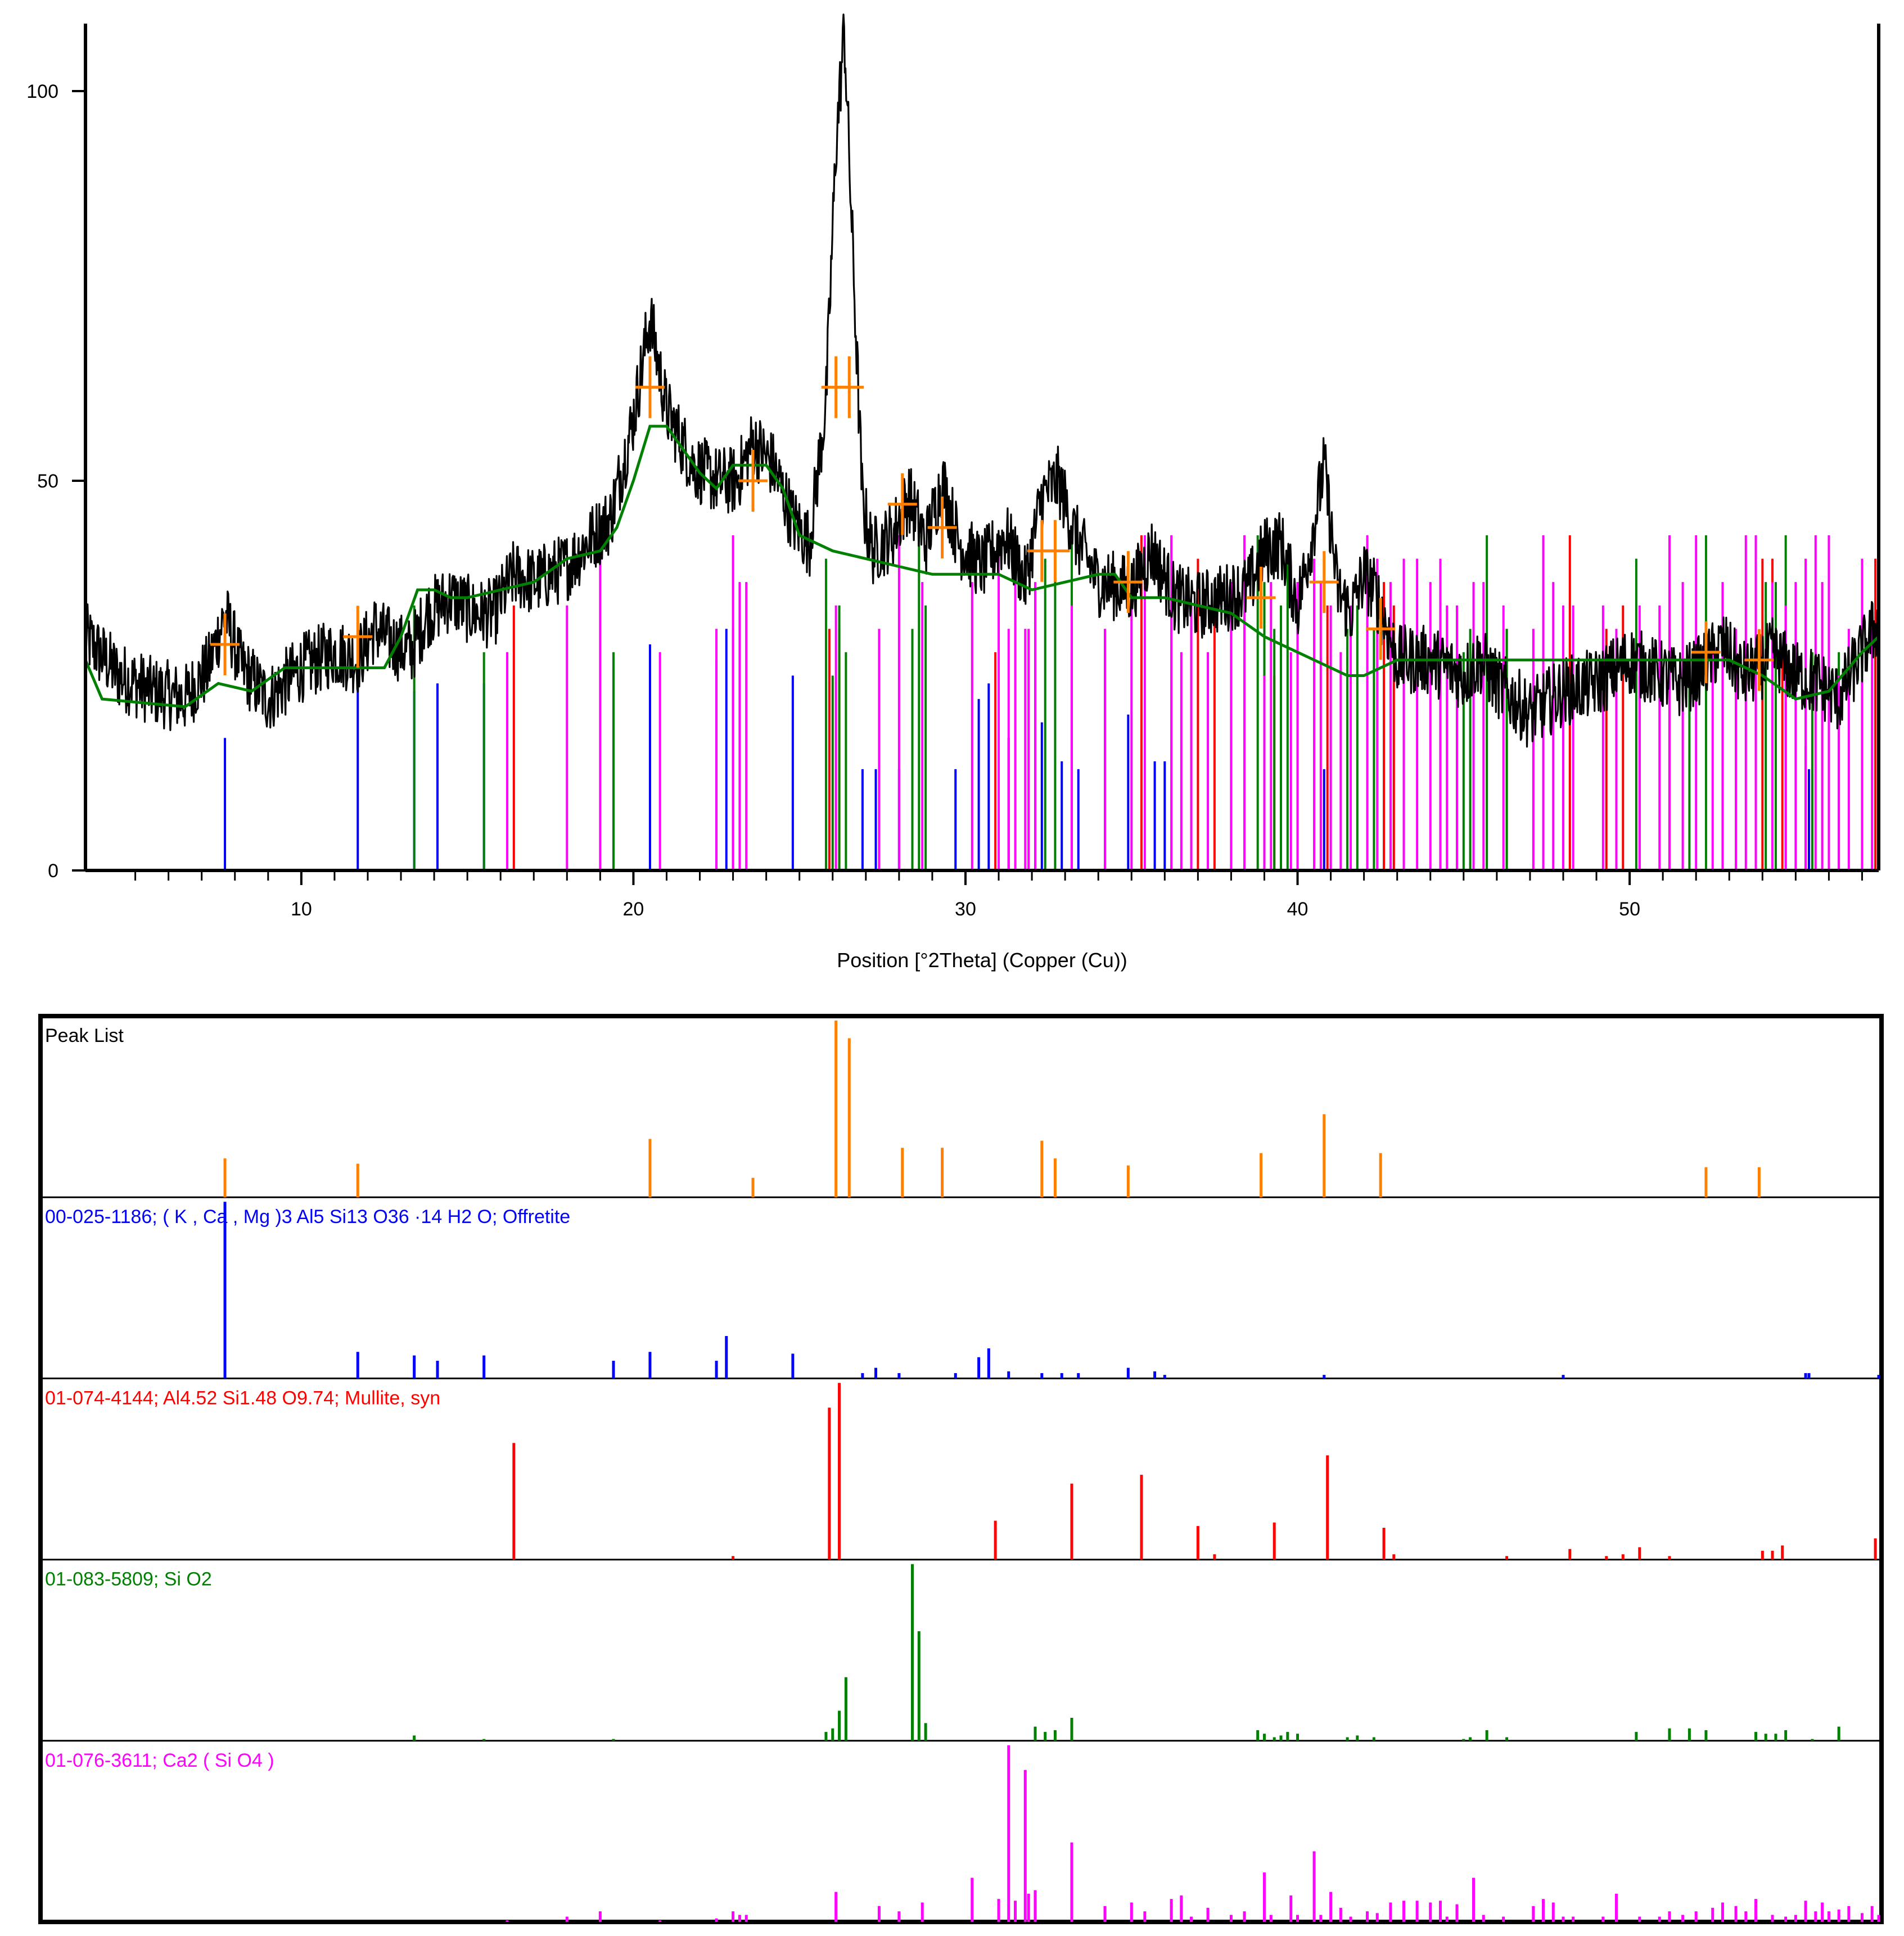 Image resolution: width=1904 pixels, height=1936 pixels. I want to click on x-tick-label: 40, so click(1298, 909).